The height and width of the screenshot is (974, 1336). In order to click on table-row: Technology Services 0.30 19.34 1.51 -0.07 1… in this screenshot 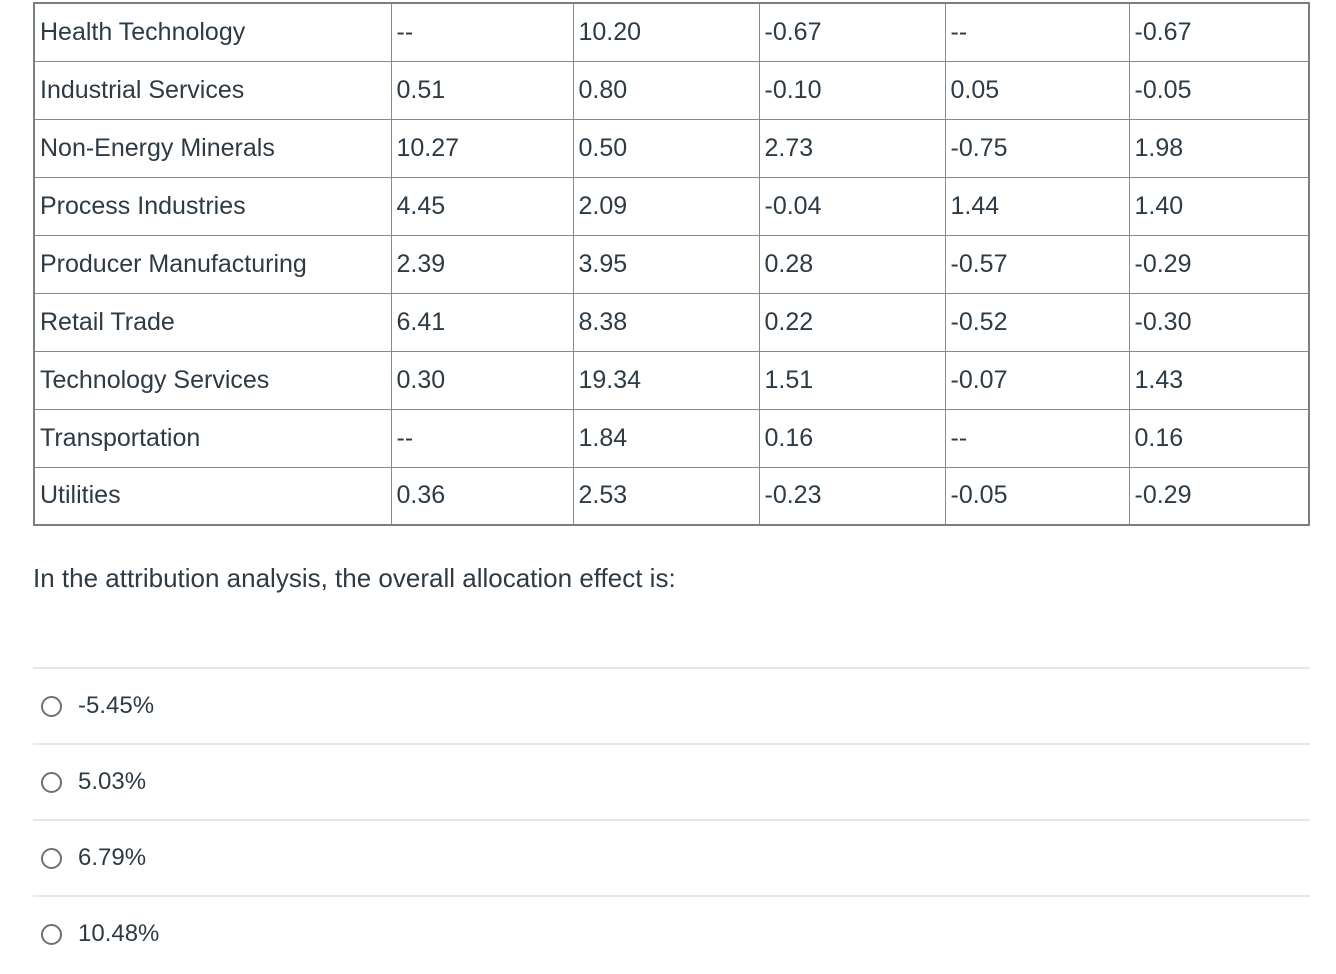, I will do `click(671, 380)`.